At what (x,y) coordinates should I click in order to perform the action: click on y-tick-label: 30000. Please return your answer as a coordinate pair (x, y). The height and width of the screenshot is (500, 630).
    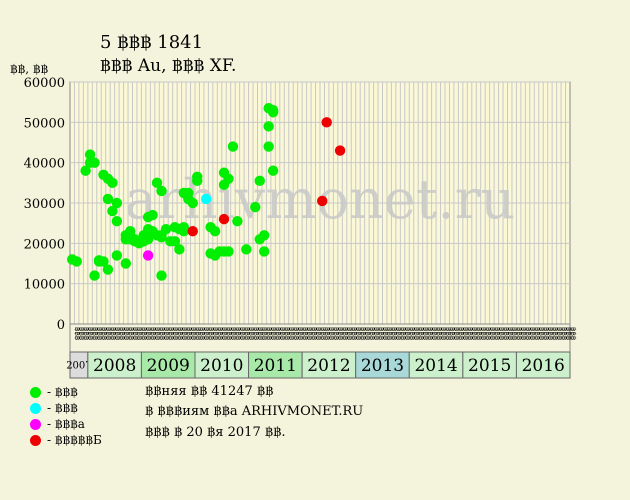
    Looking at the image, I should click on (44, 204).